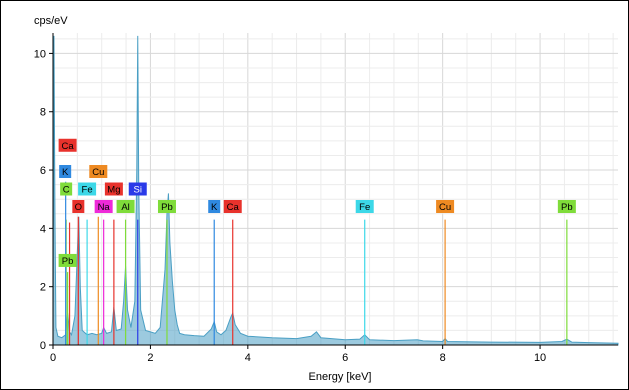 This screenshot has height=390, width=629. I want to click on element-label-text: C, so click(66, 190).